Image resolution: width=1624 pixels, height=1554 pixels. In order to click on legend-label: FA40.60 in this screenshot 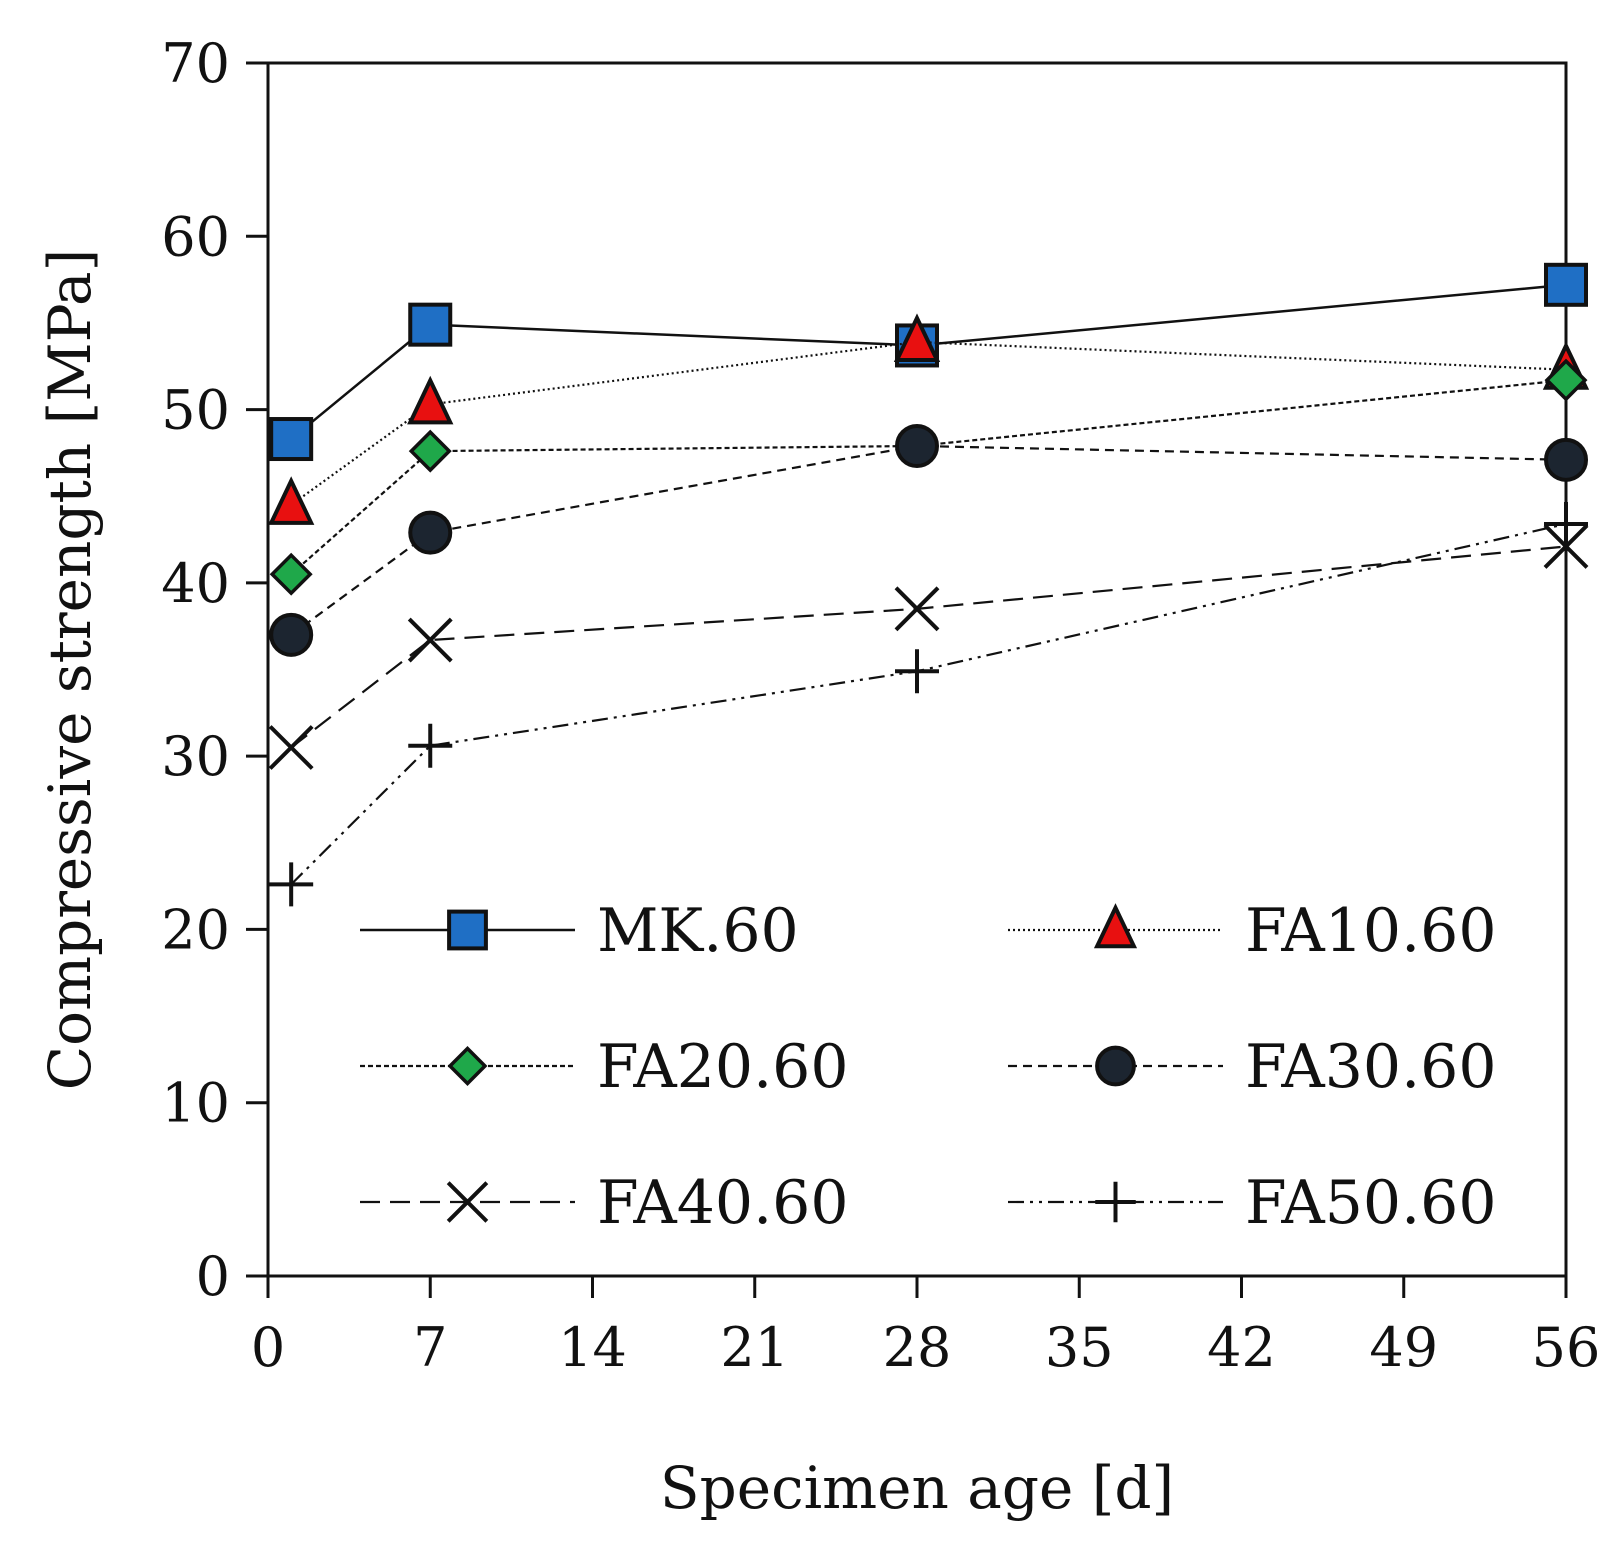, I will do `click(723, 1203)`.